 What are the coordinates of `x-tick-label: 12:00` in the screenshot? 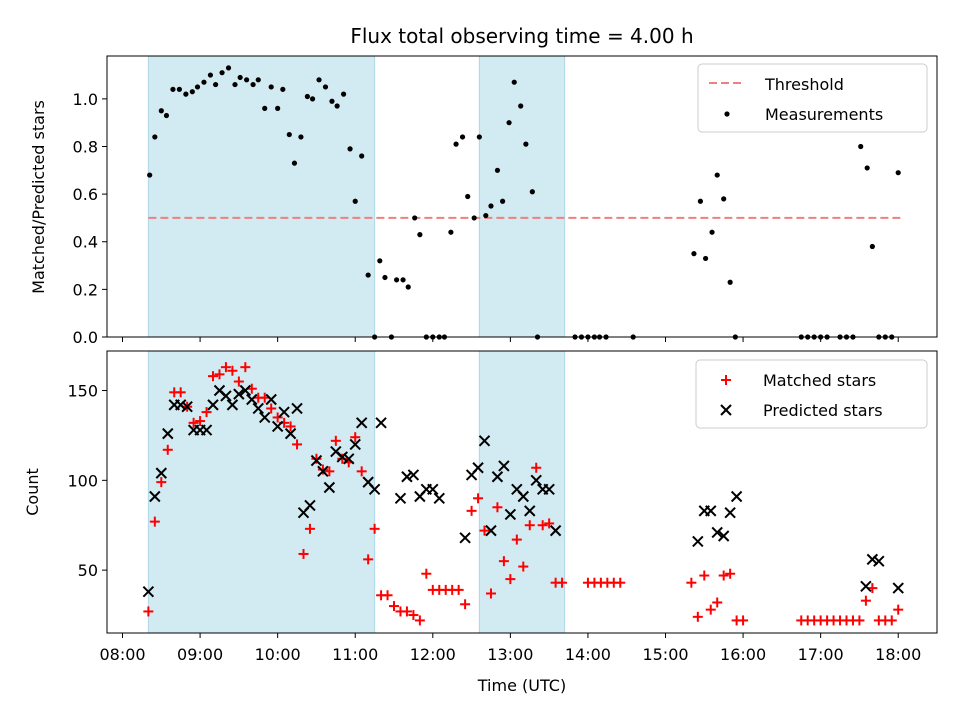 It's located at (433, 654).